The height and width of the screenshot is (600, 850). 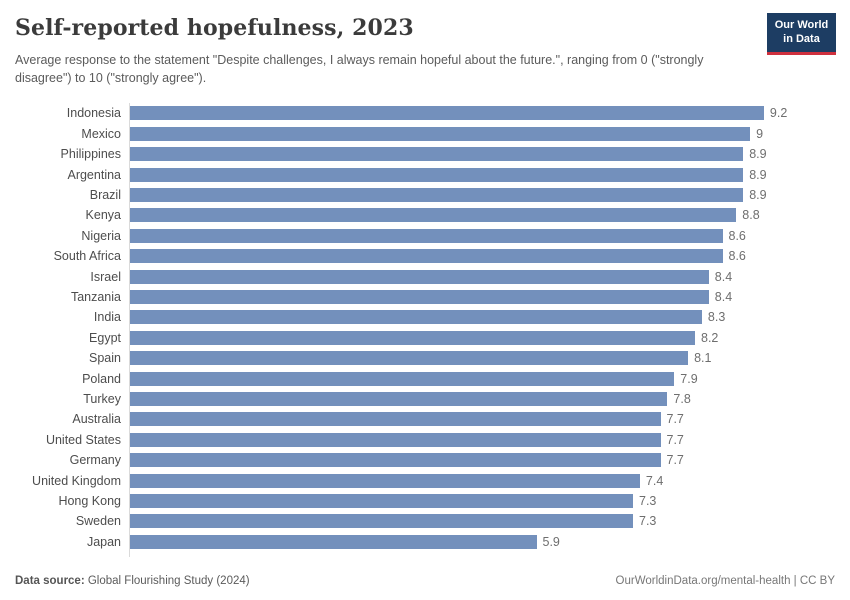 I want to click on country-label: Mexico, so click(x=101, y=133).